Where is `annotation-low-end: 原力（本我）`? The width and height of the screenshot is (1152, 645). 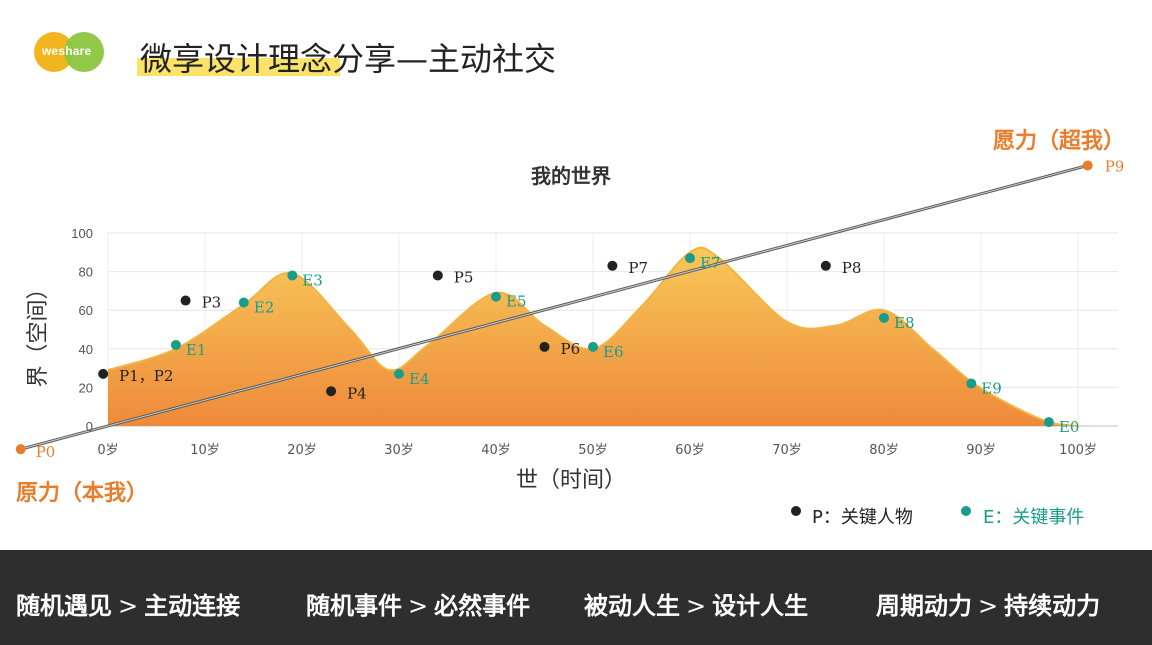 annotation-low-end: 原力（本我） is located at coordinates (82, 493).